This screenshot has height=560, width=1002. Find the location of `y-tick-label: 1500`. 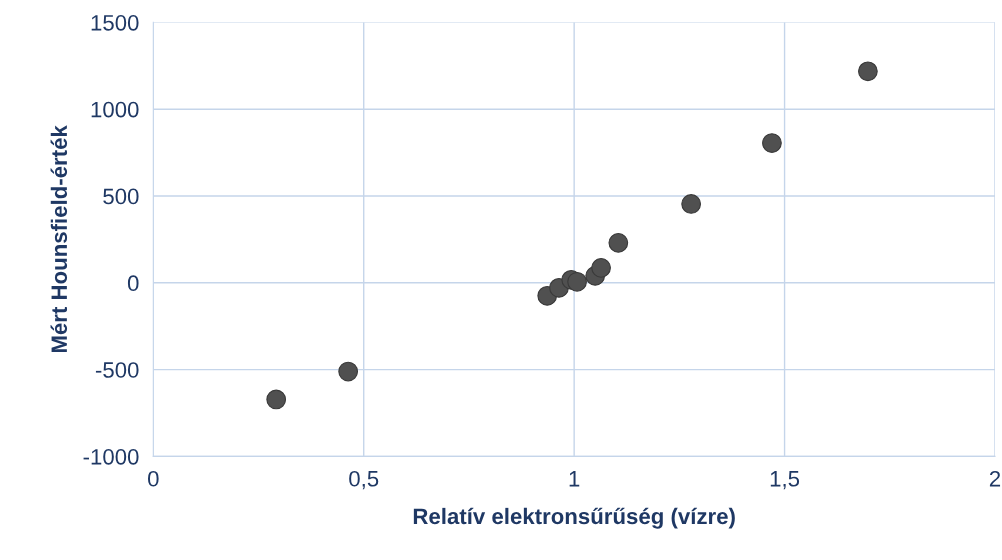

y-tick-label: 1500 is located at coordinates (115, 22).